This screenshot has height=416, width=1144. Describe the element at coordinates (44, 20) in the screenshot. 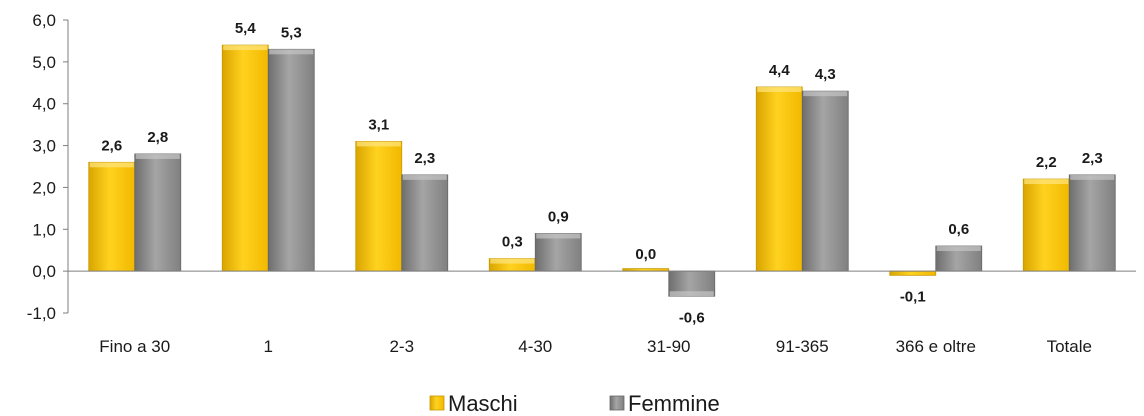

I see `y-tick-label: 6,0` at that location.